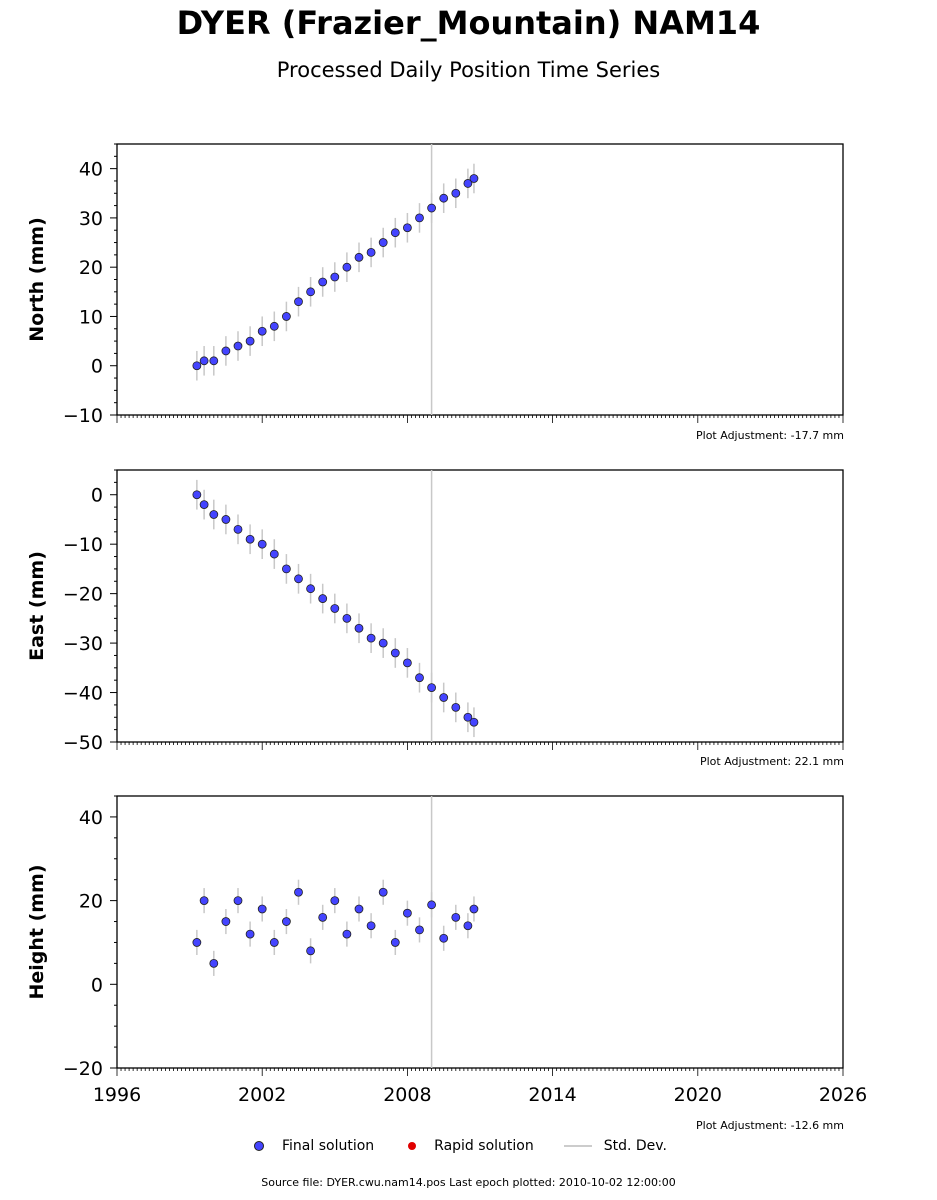 This screenshot has width=937, height=1200. What do you see at coordinates (552, 1095) in the screenshot?
I see `x-tick-label: 2014` at bounding box center [552, 1095].